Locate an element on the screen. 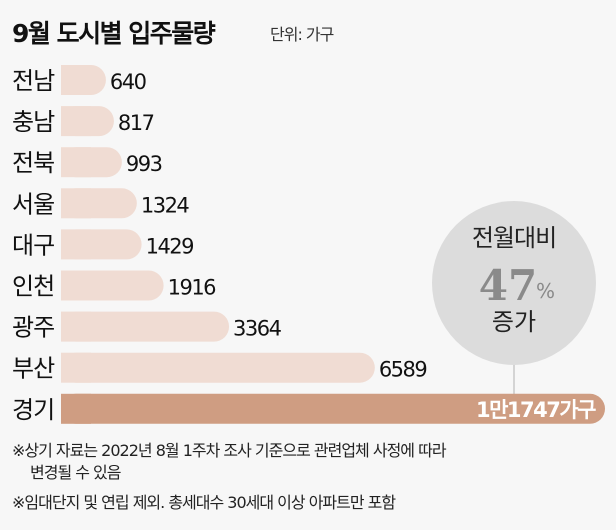 The width and height of the screenshot is (616, 530). callout-circle is located at coordinates (514, 283).